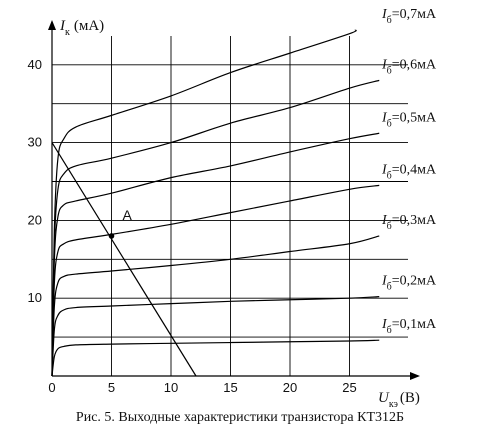 This screenshot has height=447, width=480. What do you see at coordinates (51, 387) in the screenshot?
I see `x-tick-label: 0` at bounding box center [51, 387].